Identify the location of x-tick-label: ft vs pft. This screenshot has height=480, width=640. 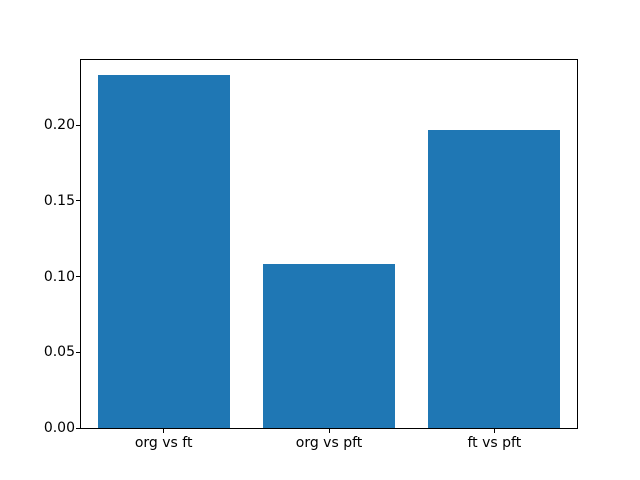
(494, 443).